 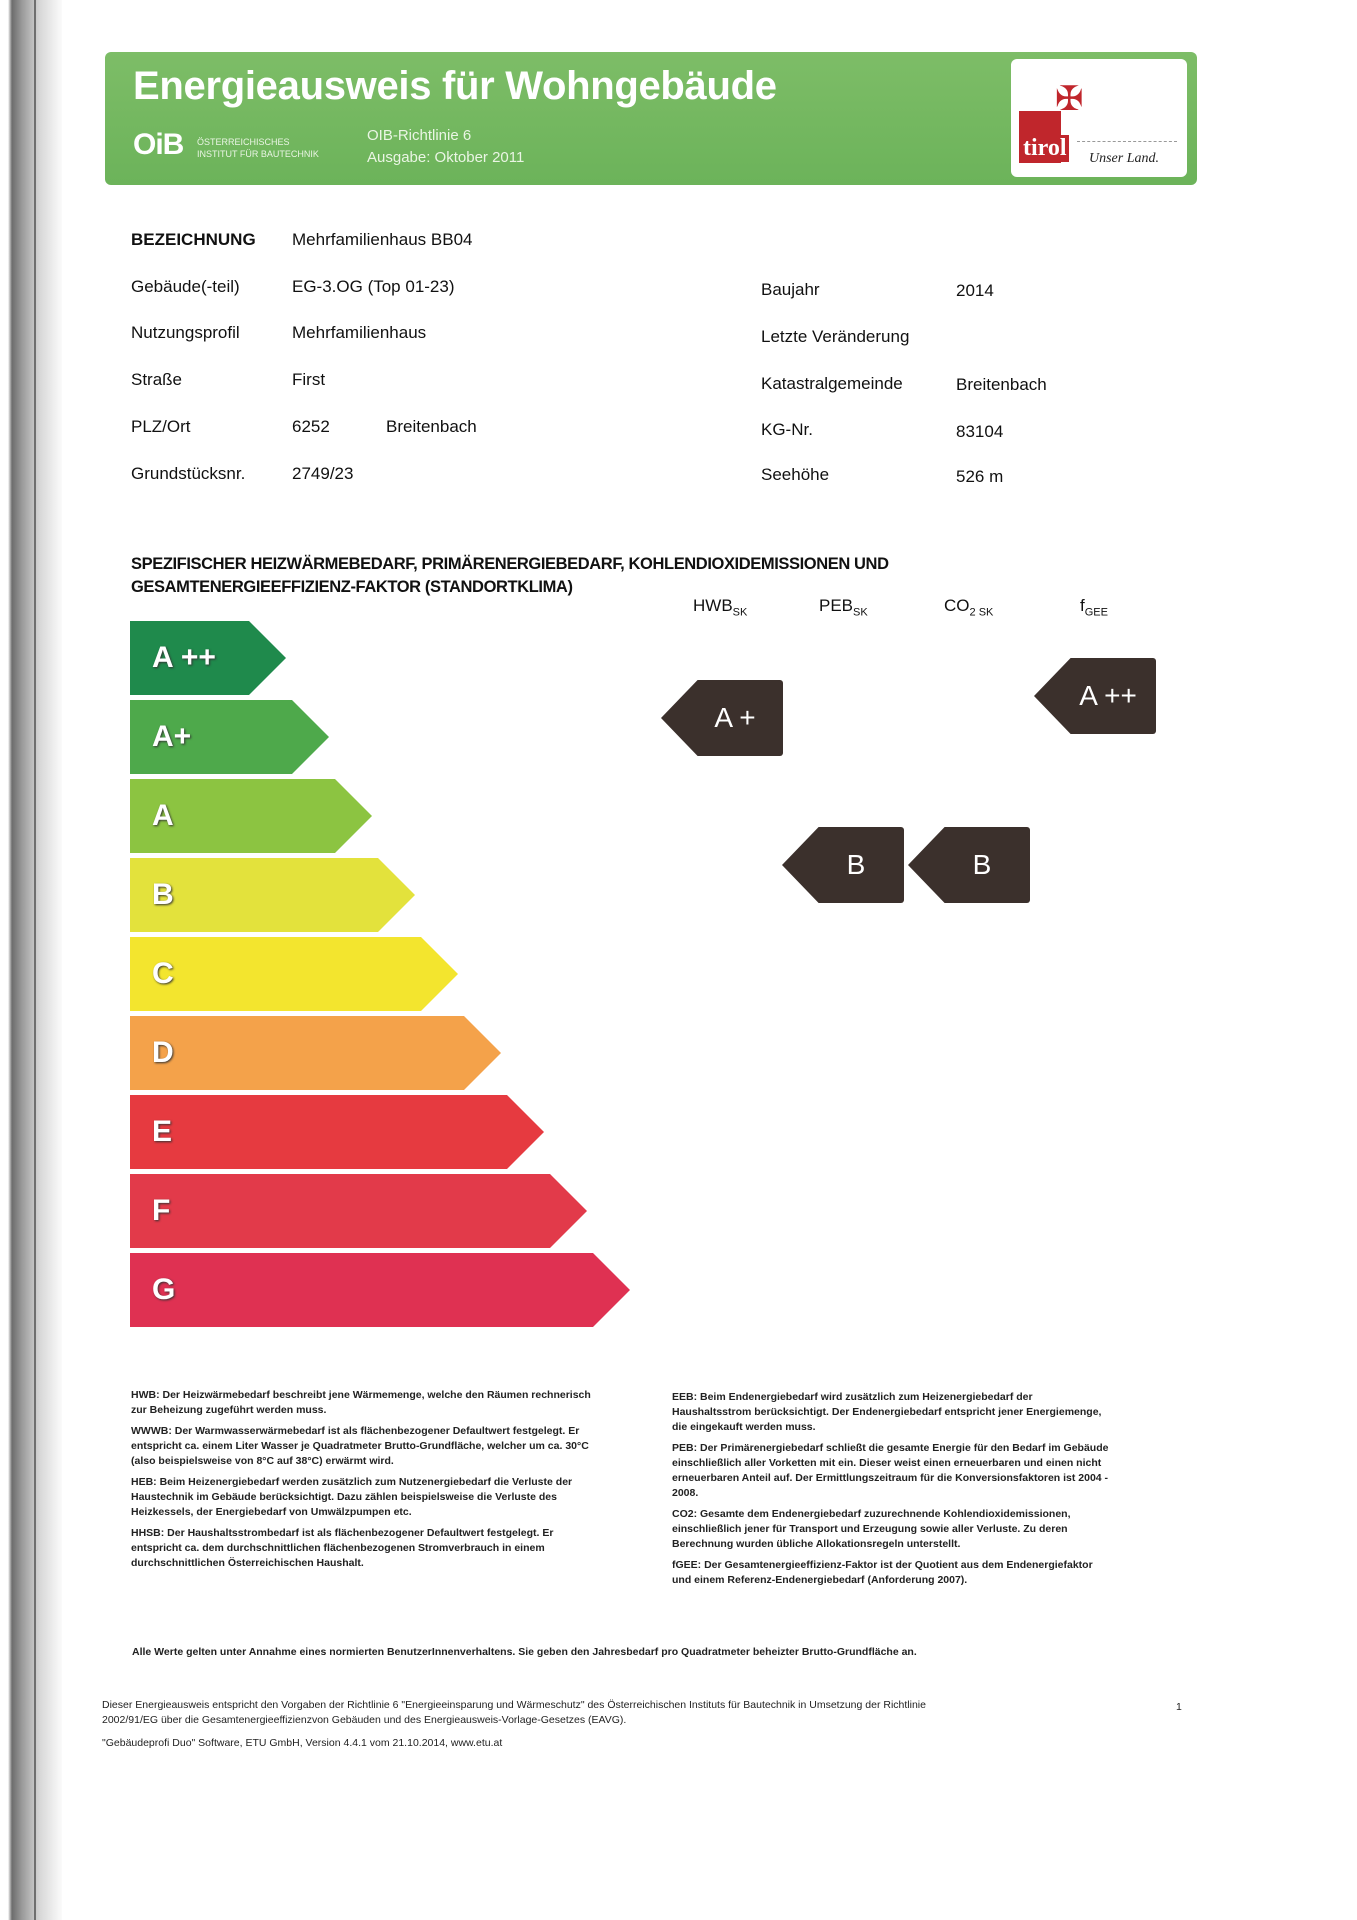 What do you see at coordinates (455, 86) in the screenshot?
I see `document-title: Energieausweis für Wohngebäude` at bounding box center [455, 86].